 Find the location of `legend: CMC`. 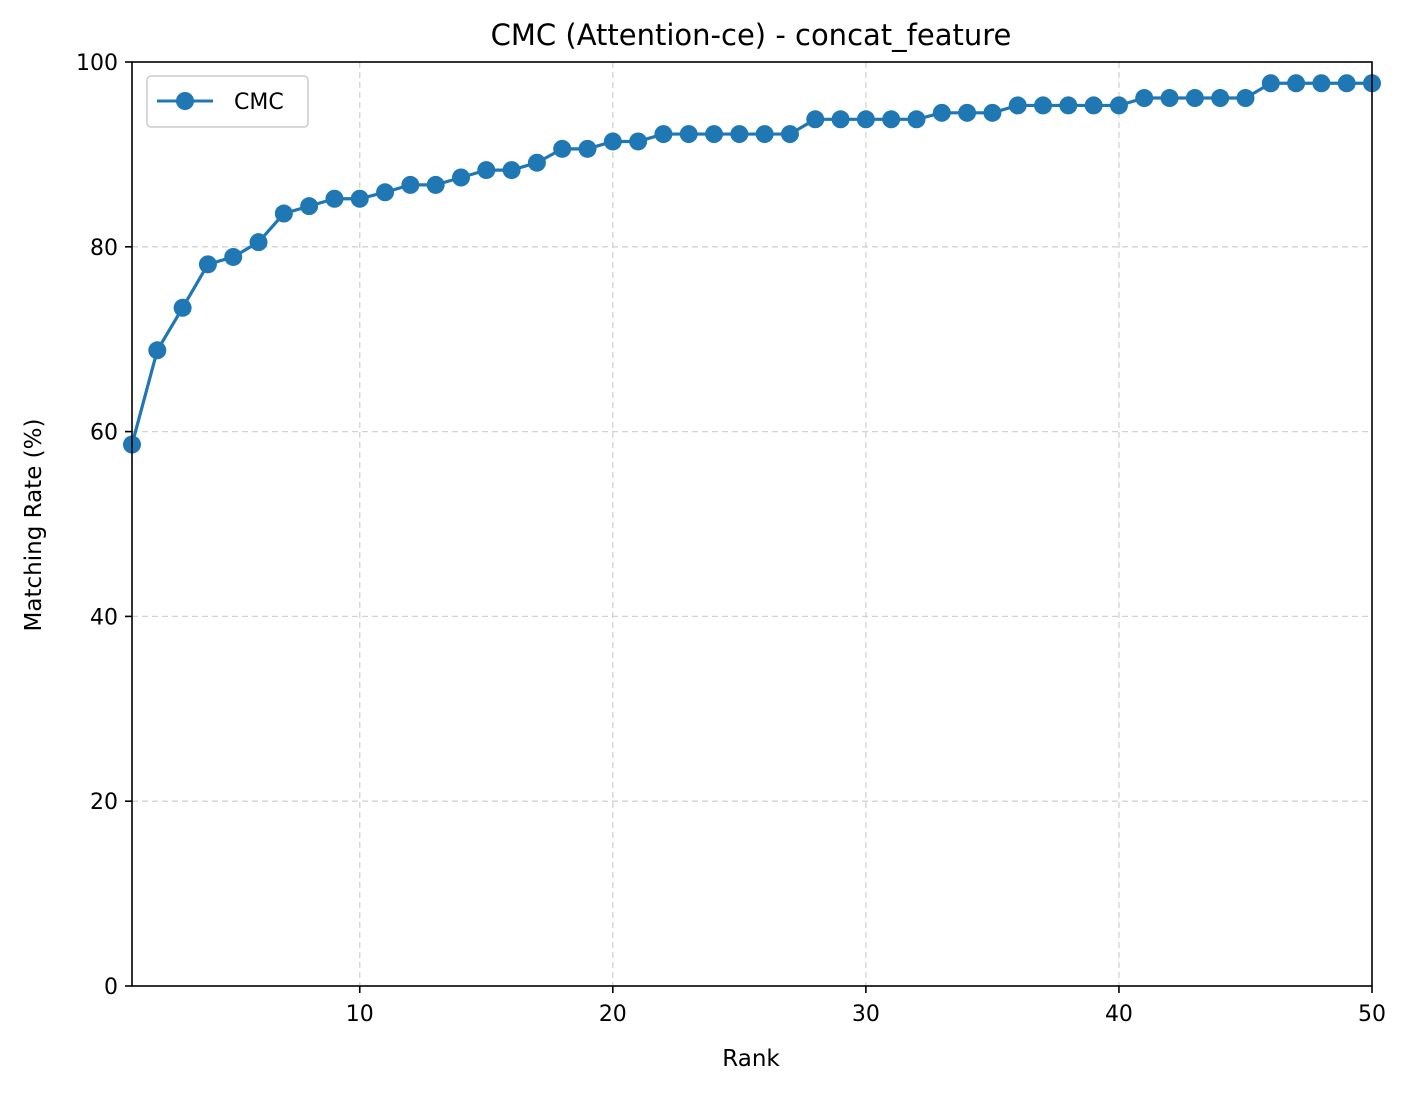

legend: CMC is located at coordinates (227, 101).